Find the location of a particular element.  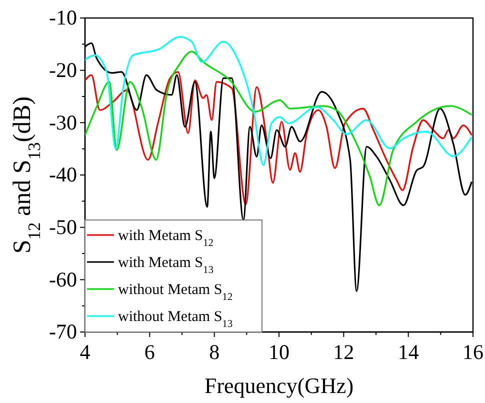

x-tick-label: 12 is located at coordinates (343, 352).